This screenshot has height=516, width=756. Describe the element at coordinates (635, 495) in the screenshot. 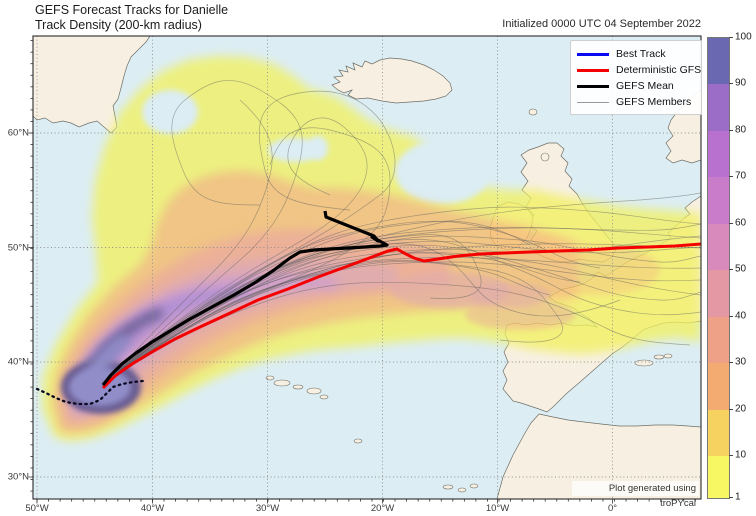

I see `credit-label: Plot generated using troPYcal` at that location.